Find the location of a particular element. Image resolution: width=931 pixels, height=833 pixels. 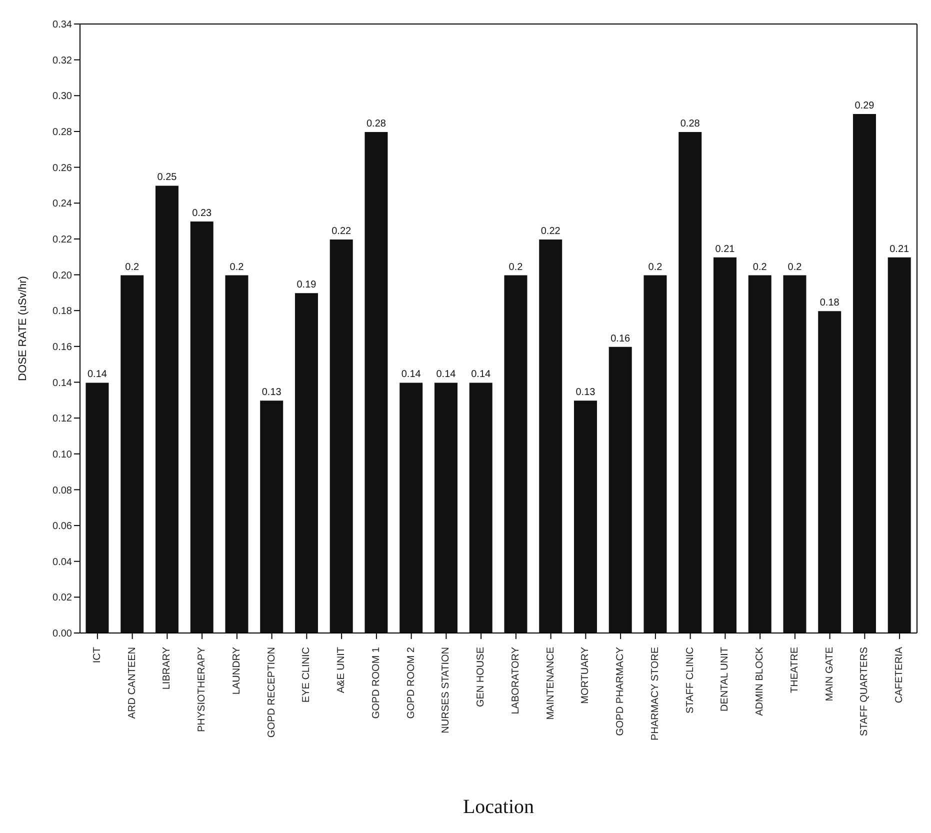

data-label: 0.25 is located at coordinates (167, 178).